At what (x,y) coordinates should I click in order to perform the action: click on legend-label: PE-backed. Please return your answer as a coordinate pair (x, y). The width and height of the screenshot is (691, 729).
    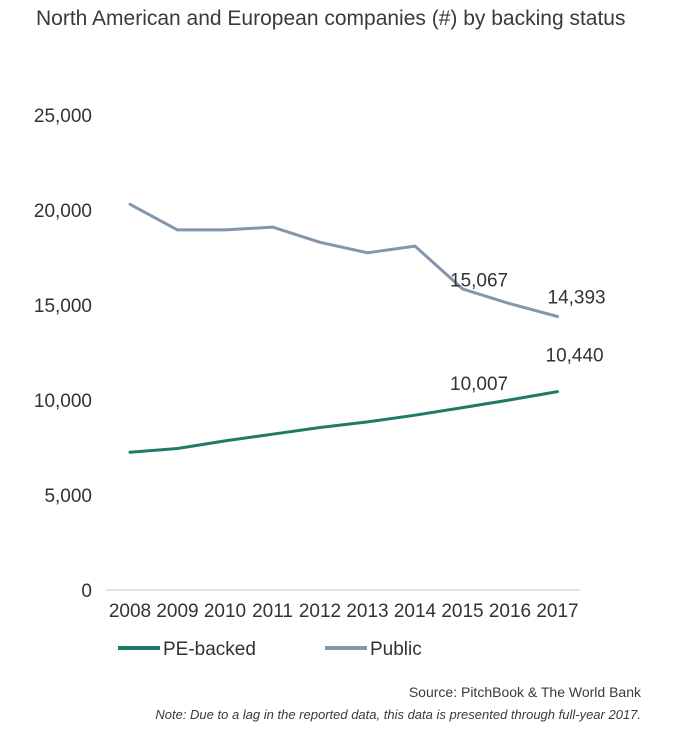
    Looking at the image, I should click on (209, 649).